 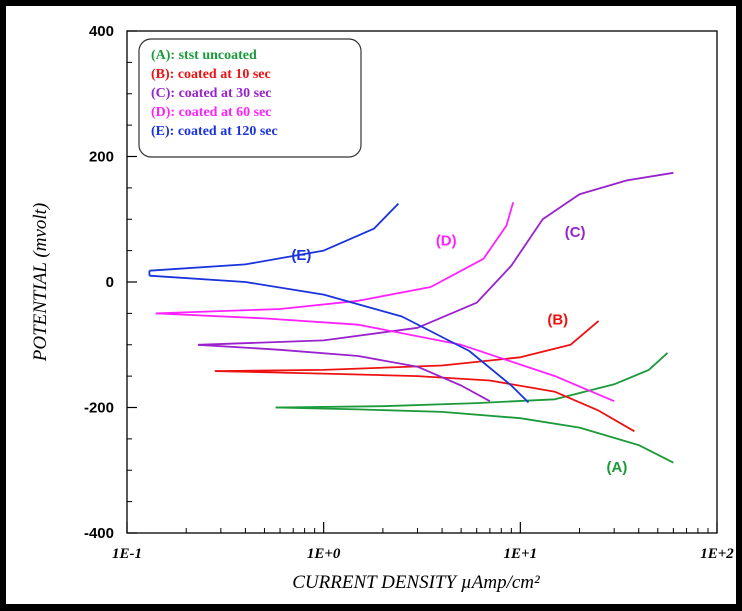 What do you see at coordinates (99, 408) in the screenshot?
I see `y-tick-label: -200` at bounding box center [99, 408].